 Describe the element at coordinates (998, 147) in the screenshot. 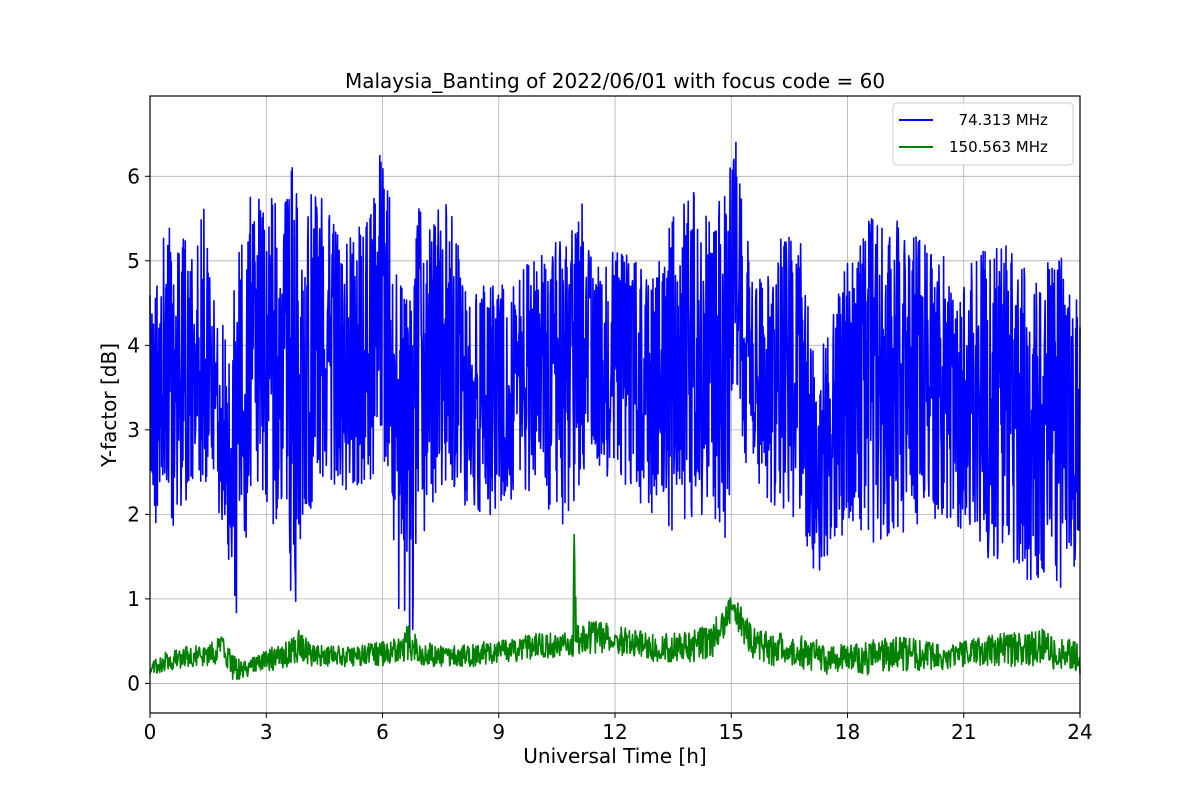

I see `legend-label-1: 150.563 MHz` at that location.